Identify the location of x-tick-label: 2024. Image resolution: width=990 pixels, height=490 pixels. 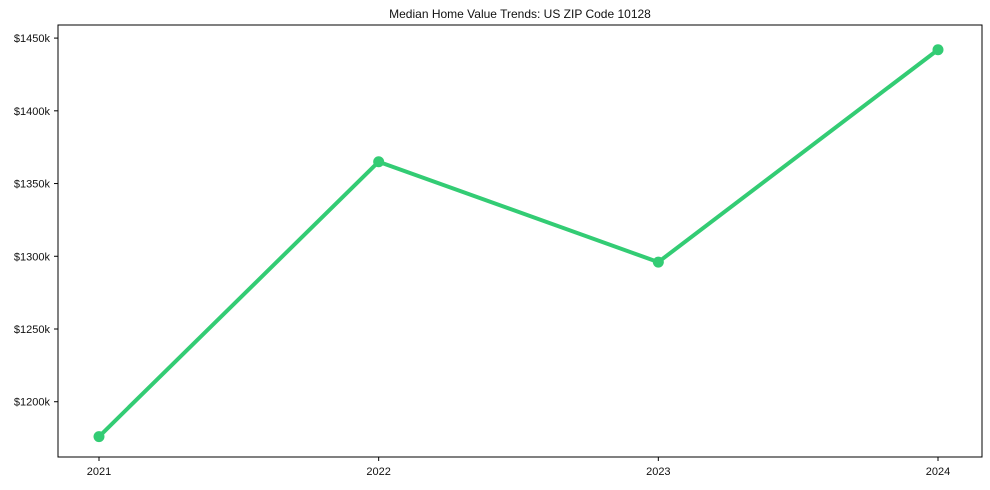
(938, 472).